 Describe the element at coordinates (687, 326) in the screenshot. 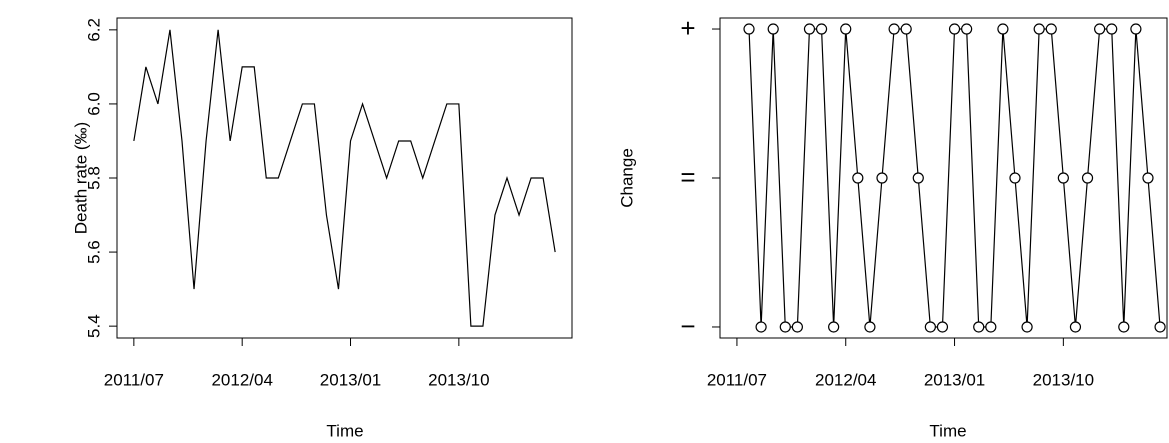

I see `y-tick-label: −` at that location.